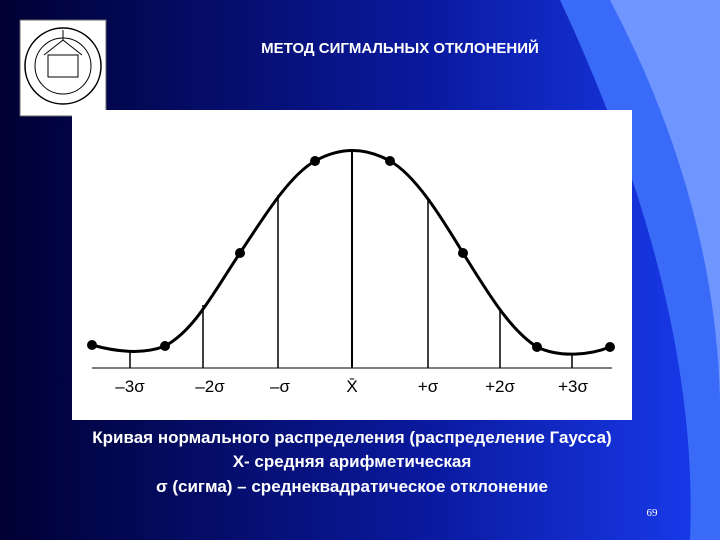  Describe the element at coordinates (653, 513) in the screenshot. I see `page-number: 69` at that location.